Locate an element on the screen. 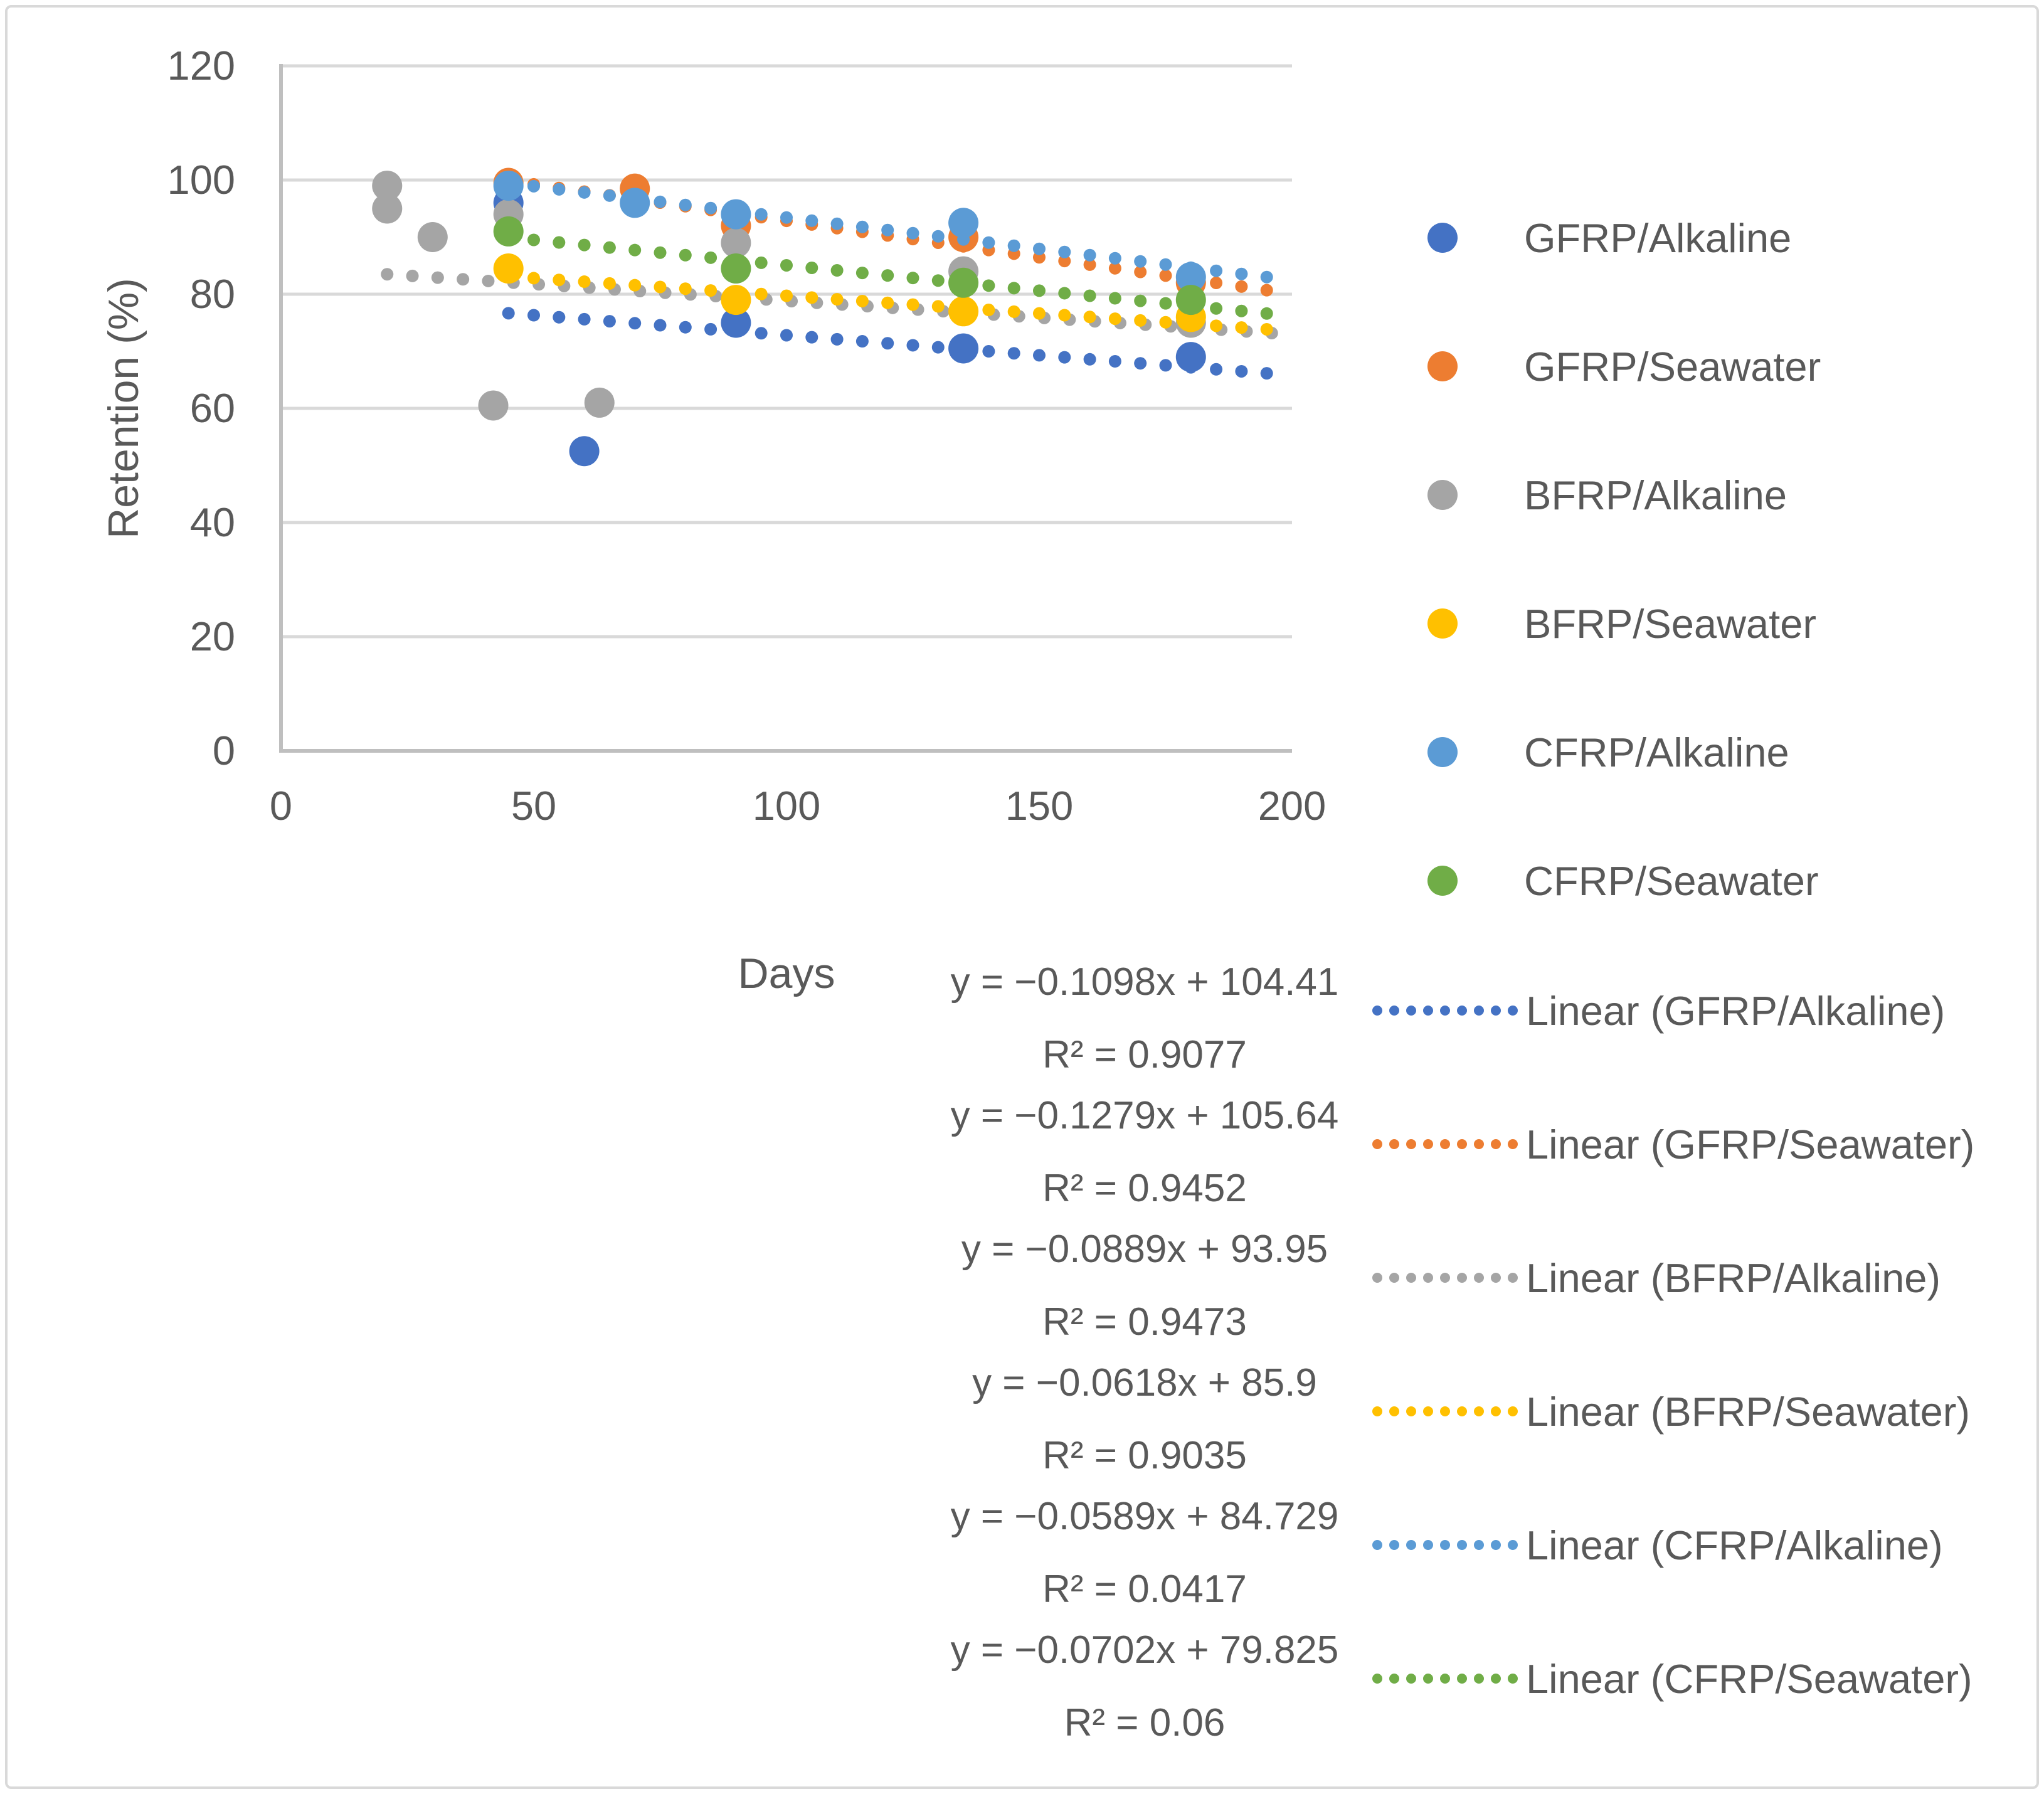  legend-item-label: BFRP/Alkaline is located at coordinates (1655, 495).